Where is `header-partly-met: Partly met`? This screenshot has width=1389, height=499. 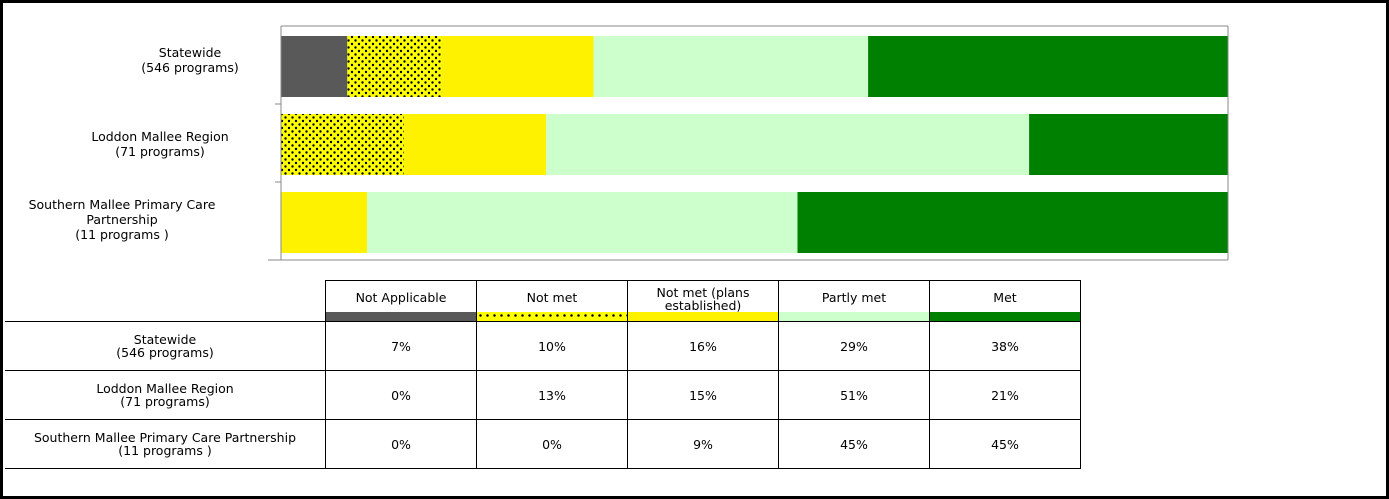 header-partly-met: Partly met is located at coordinates (854, 301).